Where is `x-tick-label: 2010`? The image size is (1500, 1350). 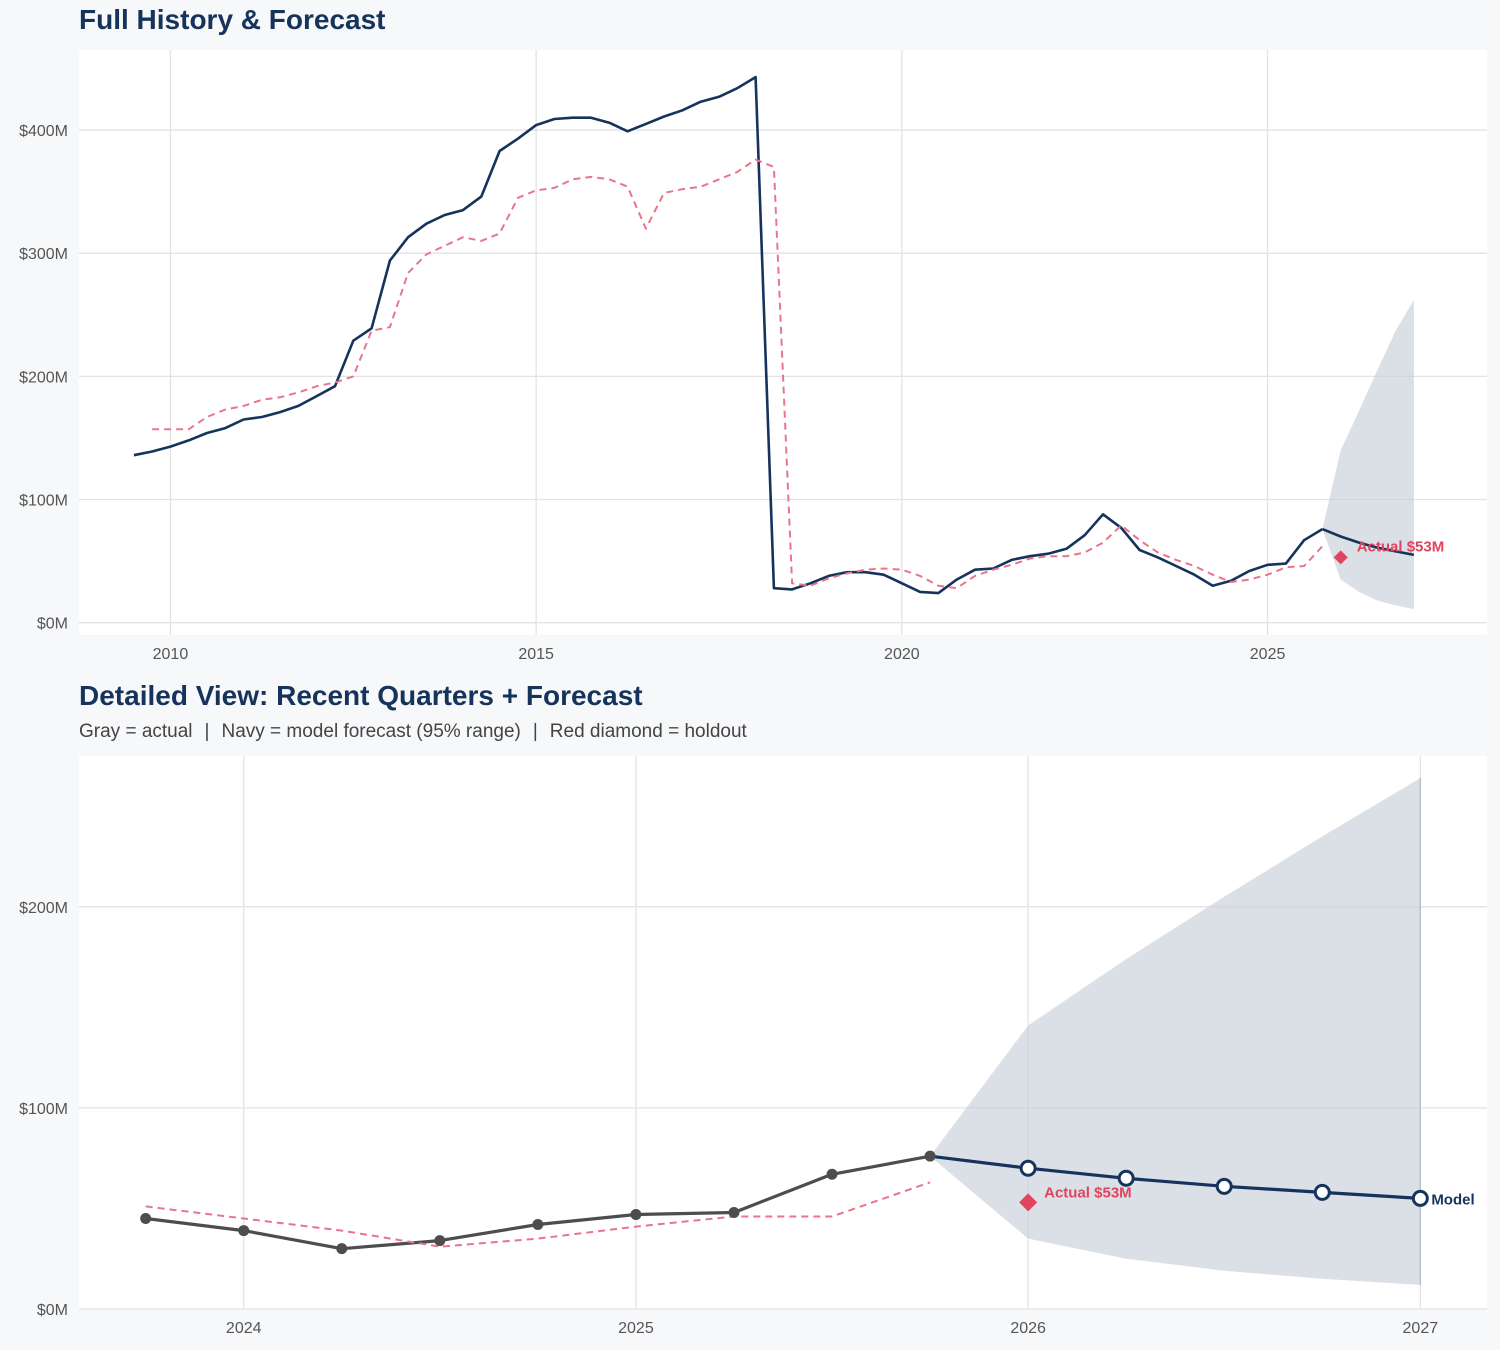 x-tick-label: 2010 is located at coordinates (171, 654).